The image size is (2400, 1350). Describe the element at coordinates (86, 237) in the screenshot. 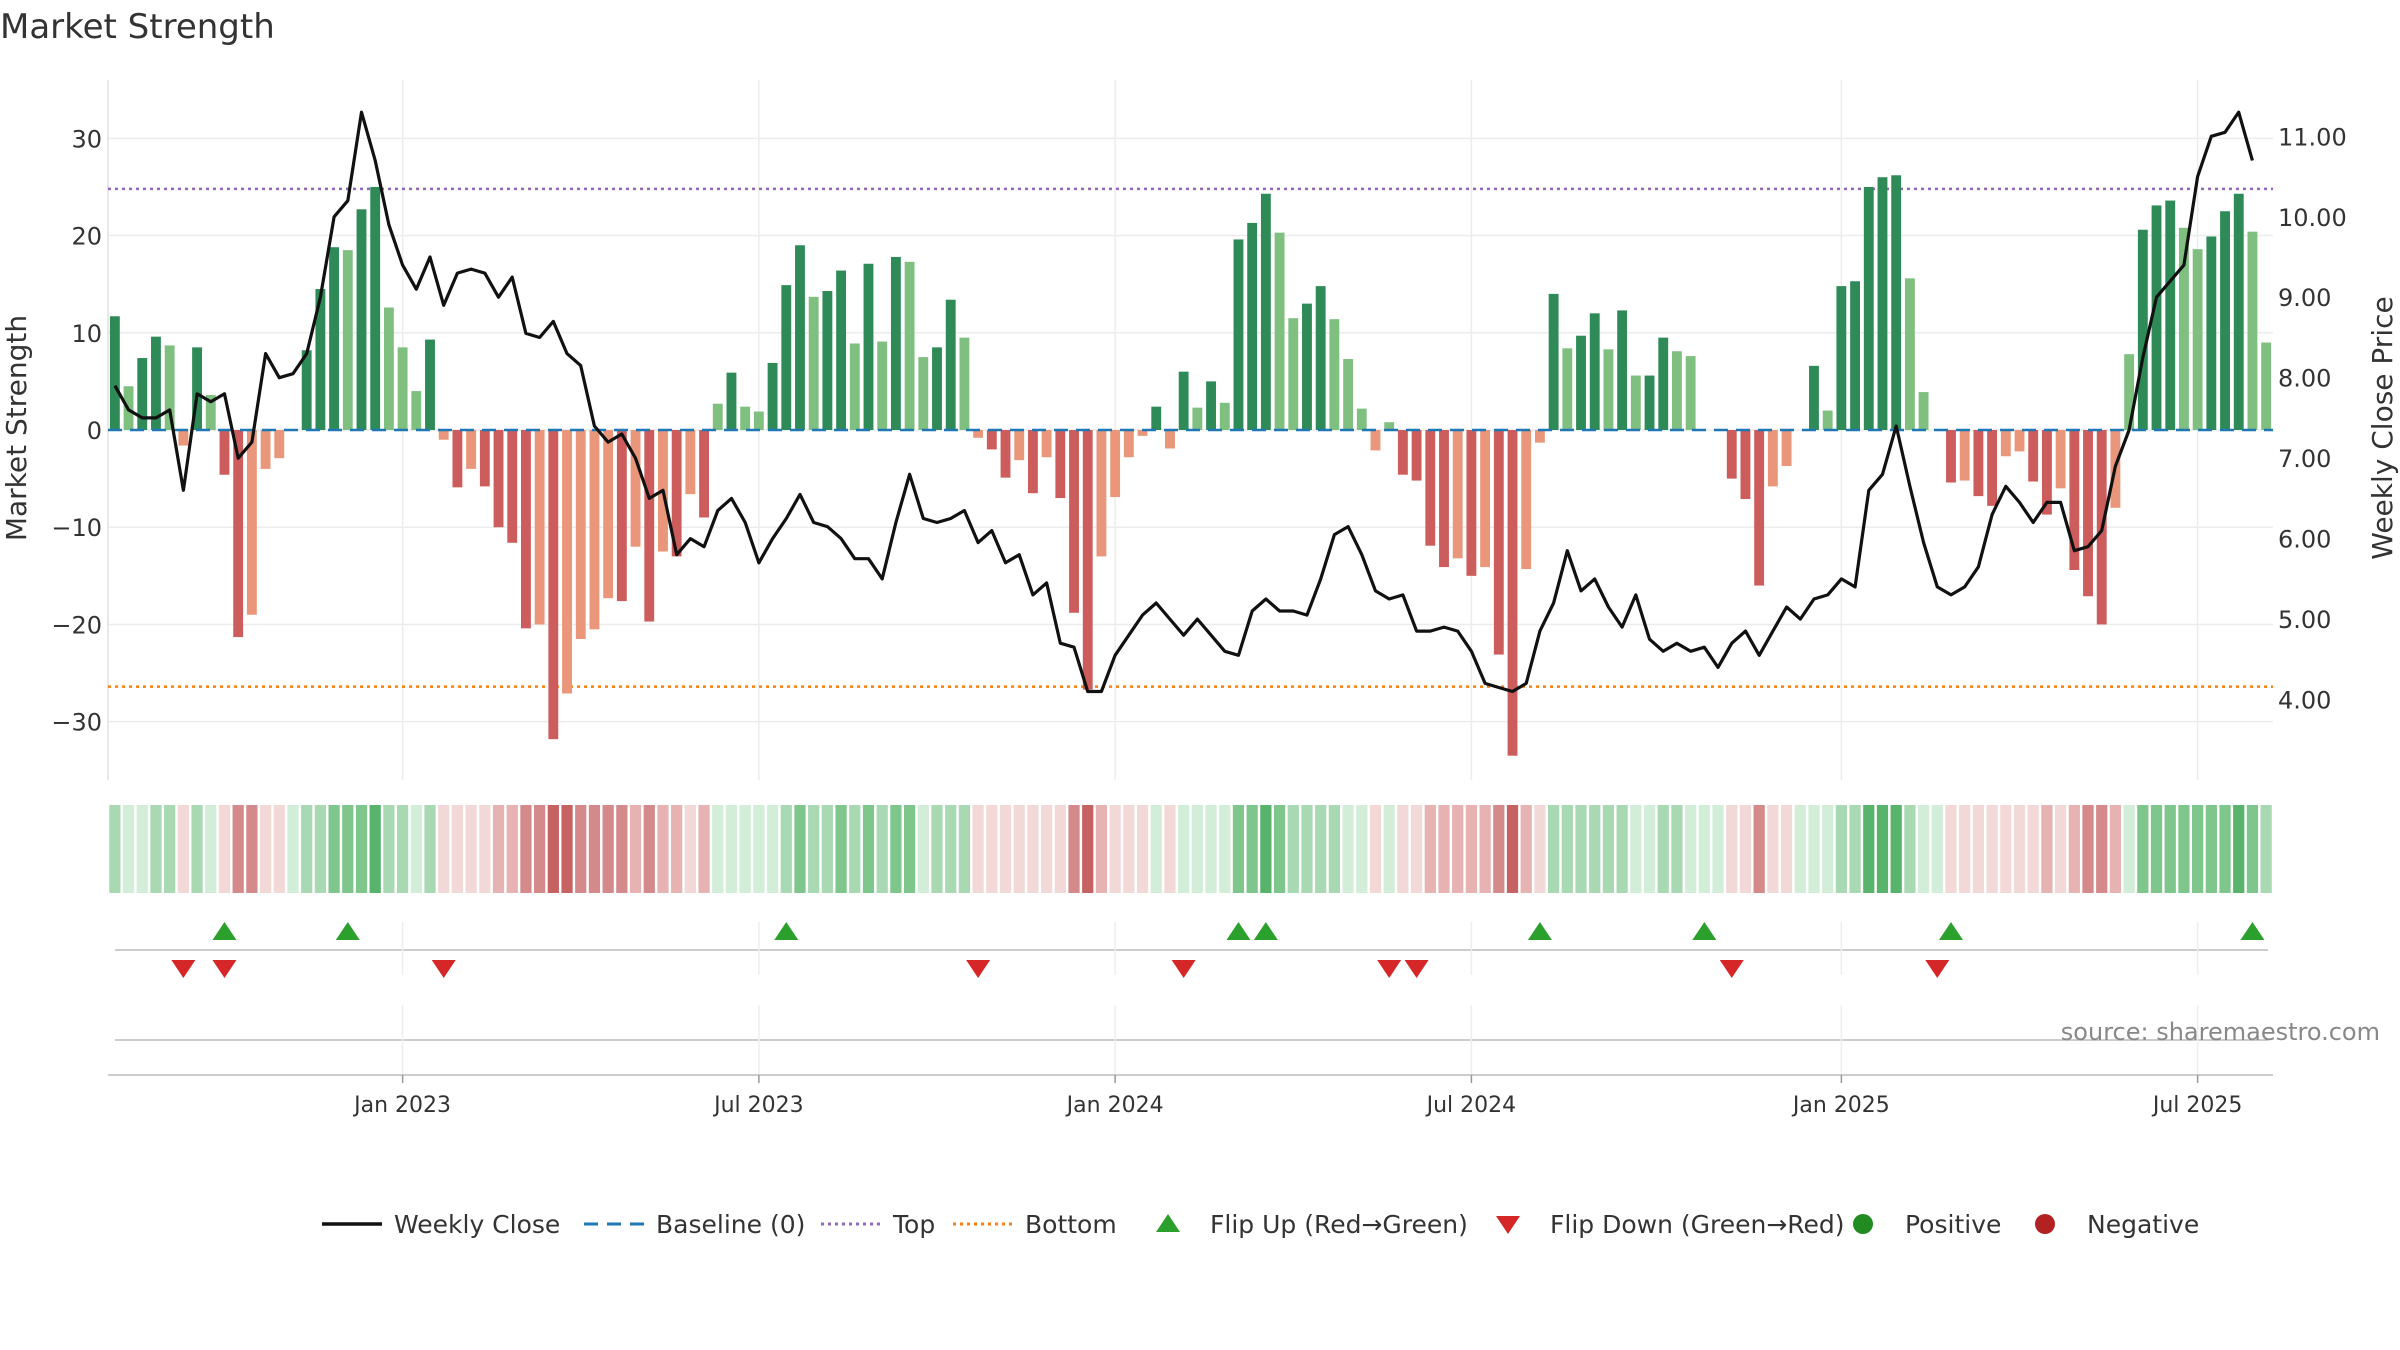

I see `left-y-tick-label: 20` at that location.